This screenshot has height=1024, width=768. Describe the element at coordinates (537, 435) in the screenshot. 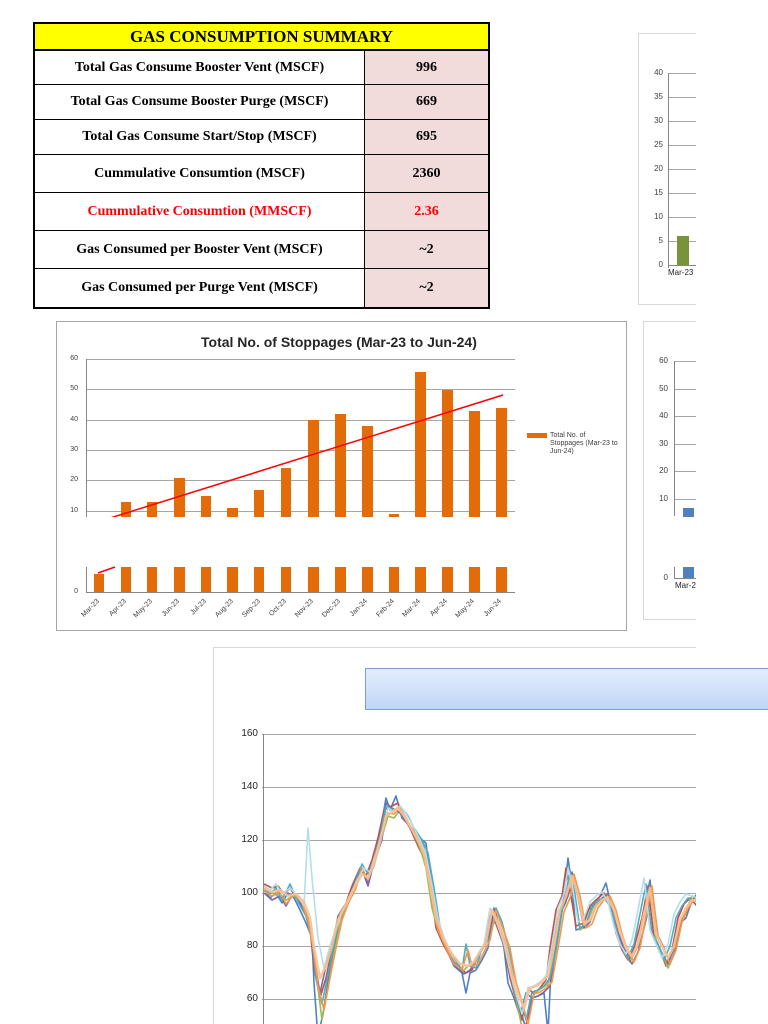

I see `legend-swatch` at that location.